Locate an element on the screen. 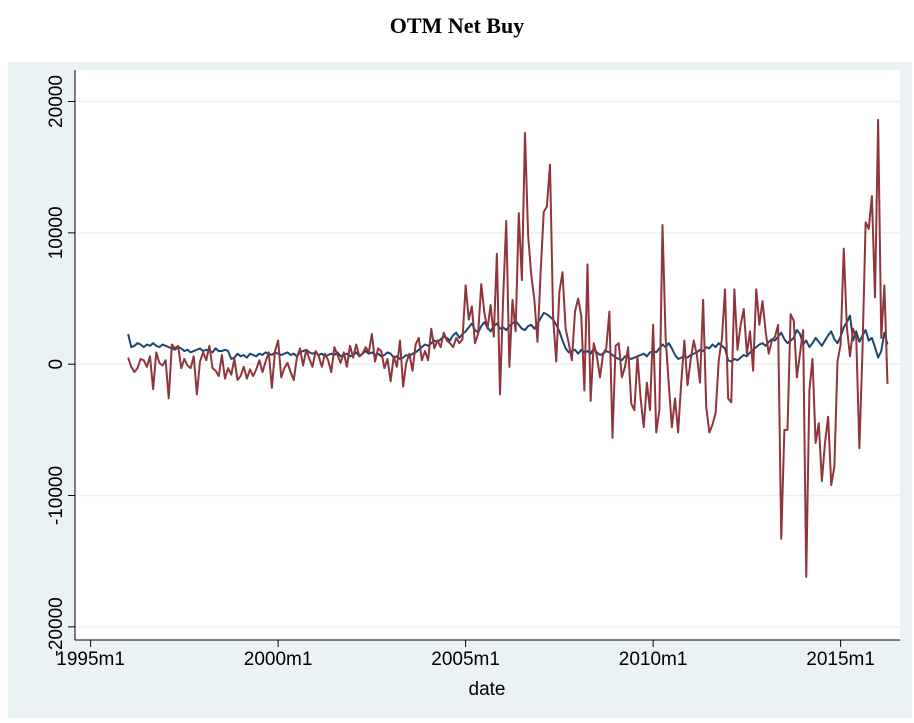 This screenshot has width=914, height=723. y-tick-label: 20000 is located at coordinates (56, 101).